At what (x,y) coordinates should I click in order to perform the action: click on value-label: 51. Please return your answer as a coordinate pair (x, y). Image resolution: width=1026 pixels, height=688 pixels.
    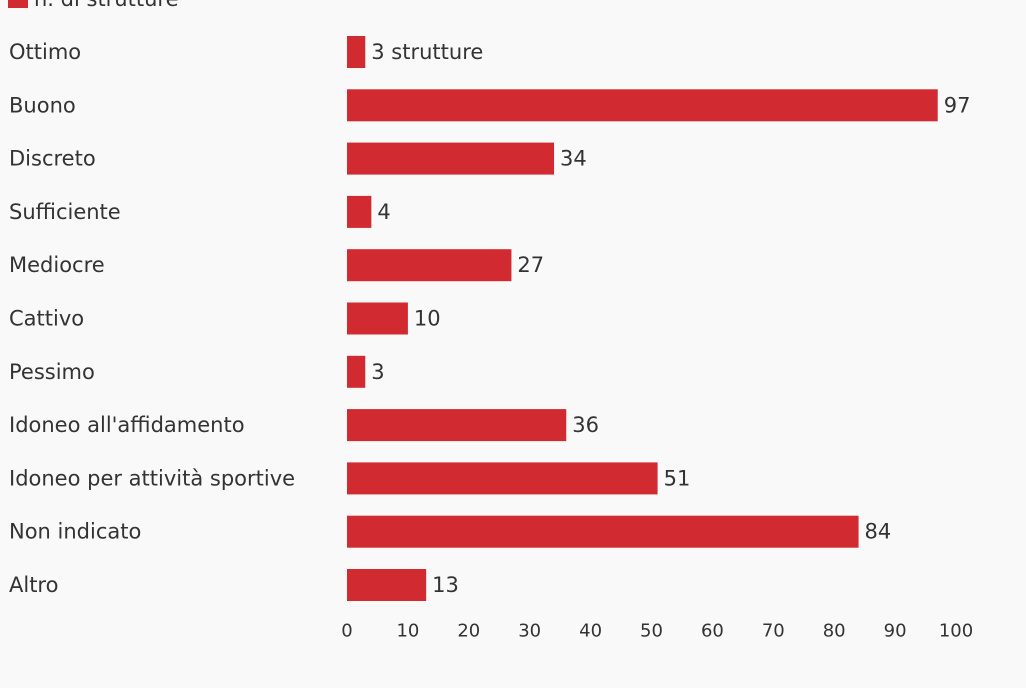
    Looking at the image, I should click on (677, 478).